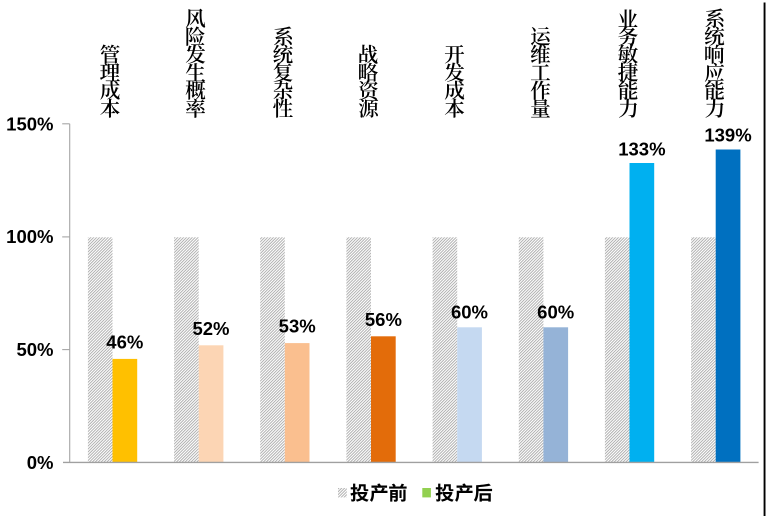 This screenshot has width=766, height=516. I want to click on svg-text: 56%, so click(383, 319).